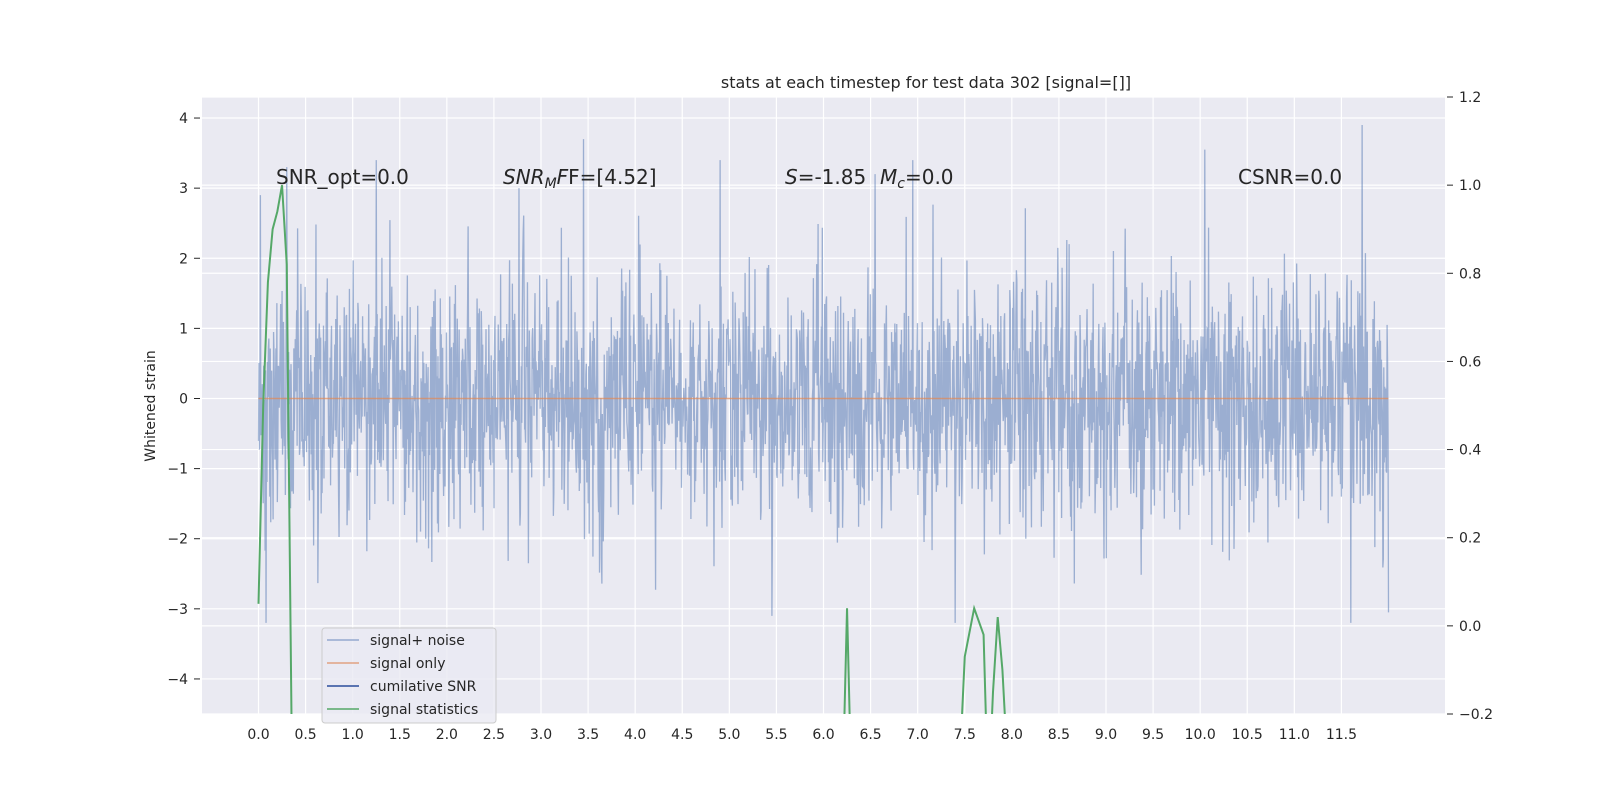 This screenshot has width=1600, height=800. What do you see at coordinates (1470, 186) in the screenshot?
I see `y2-tick-label: 1.0` at bounding box center [1470, 186].